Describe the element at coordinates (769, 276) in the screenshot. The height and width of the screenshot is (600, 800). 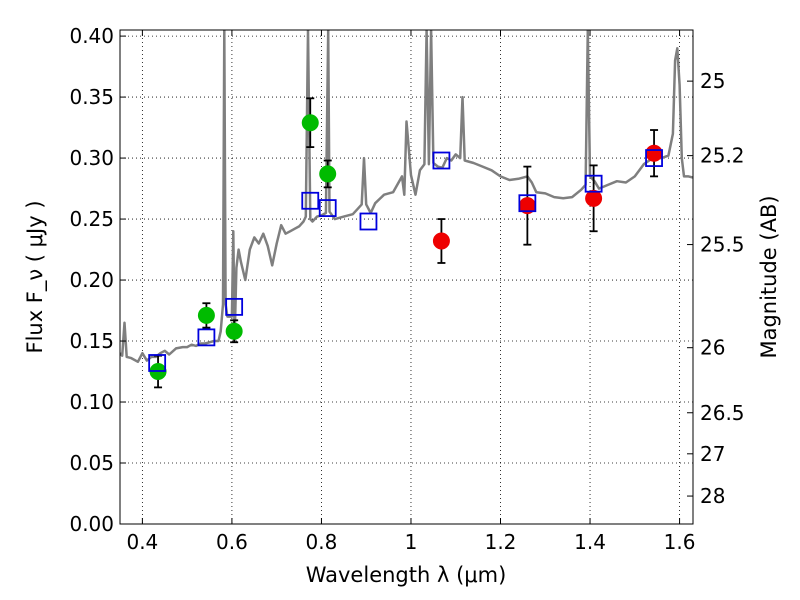
I see `y2-axis-label: Magnitude (AB)` at that location.